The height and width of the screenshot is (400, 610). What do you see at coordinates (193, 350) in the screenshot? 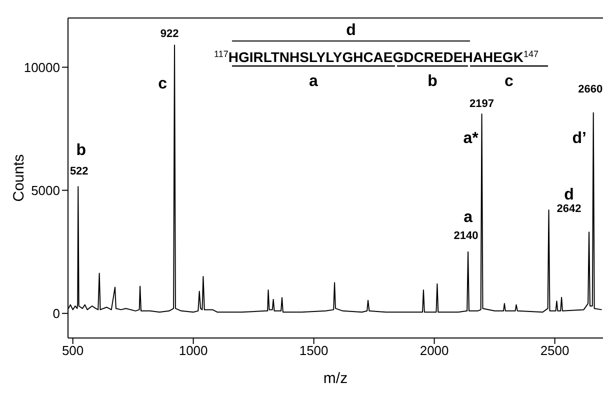
I see `x-tick-label: 1000` at bounding box center [193, 350].